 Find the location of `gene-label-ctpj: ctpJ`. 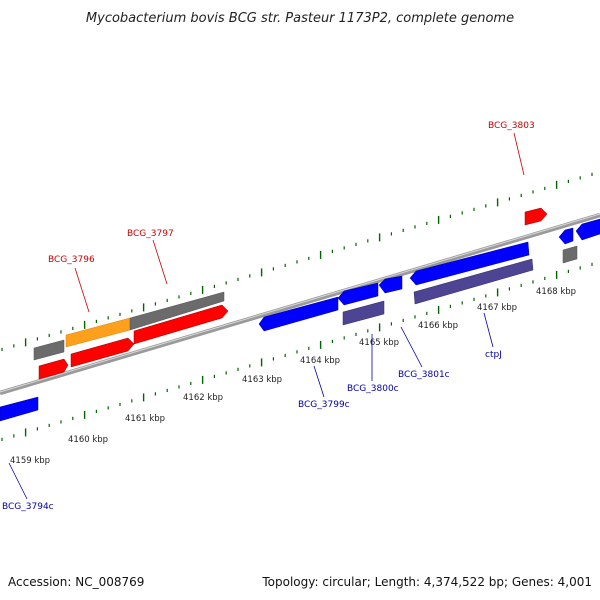

gene-label-ctpj: ctpJ is located at coordinates (493, 355).